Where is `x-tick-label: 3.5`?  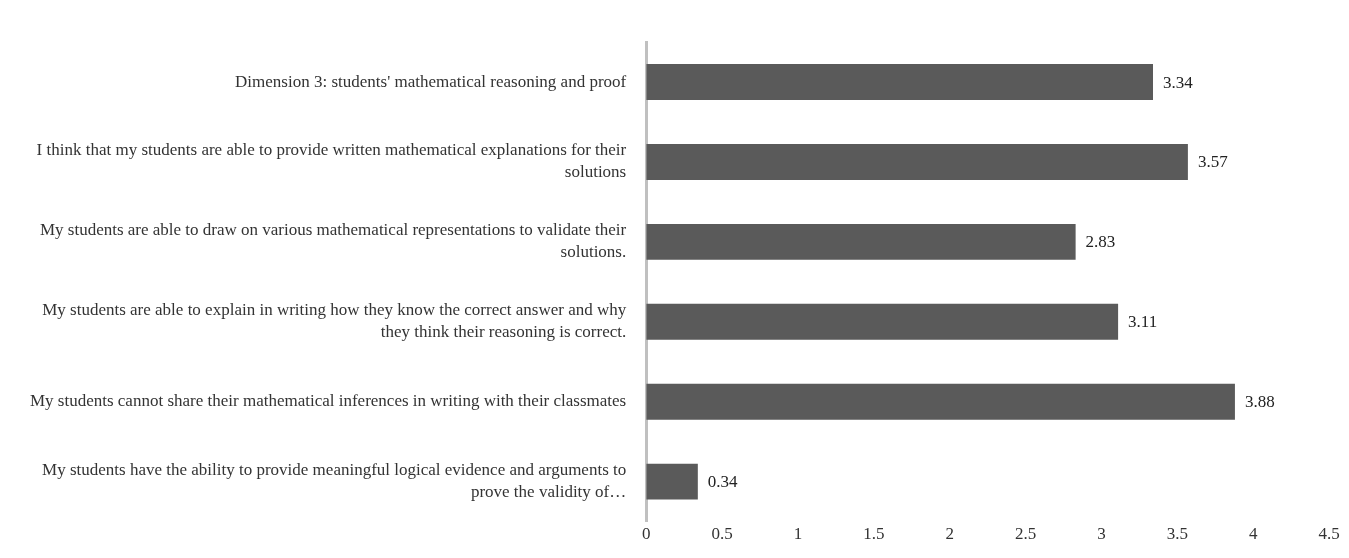
x-tick-label: 3.5 is located at coordinates (1177, 534).